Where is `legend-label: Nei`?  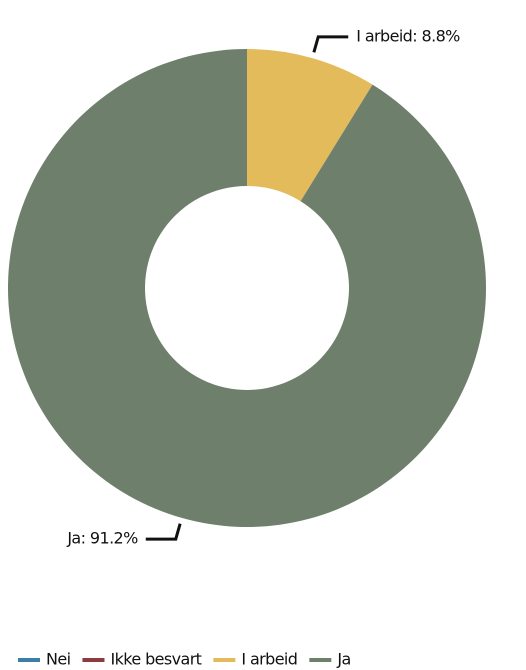 legend-label: Nei is located at coordinates (58, 659).